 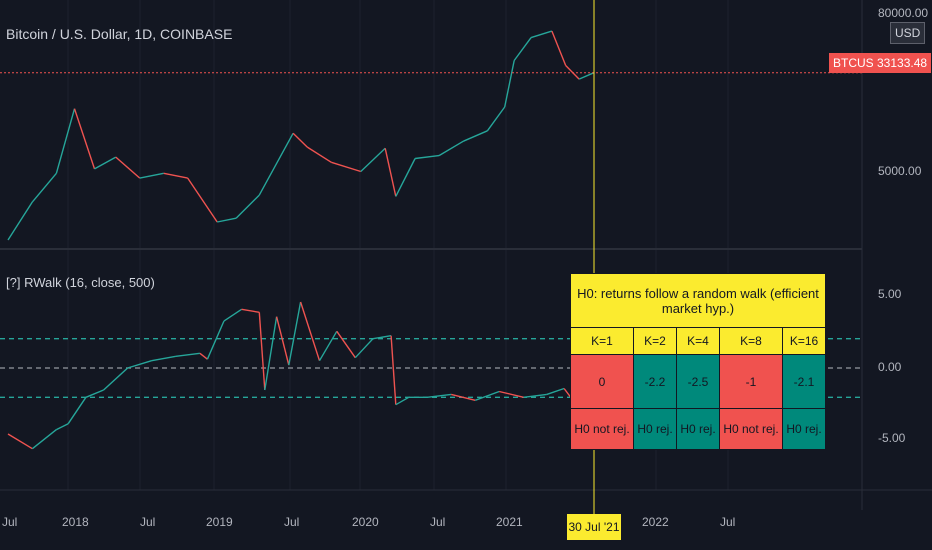 What do you see at coordinates (900, 171) in the screenshot?
I see `price-axis-label-mid: 5000.00` at bounding box center [900, 171].